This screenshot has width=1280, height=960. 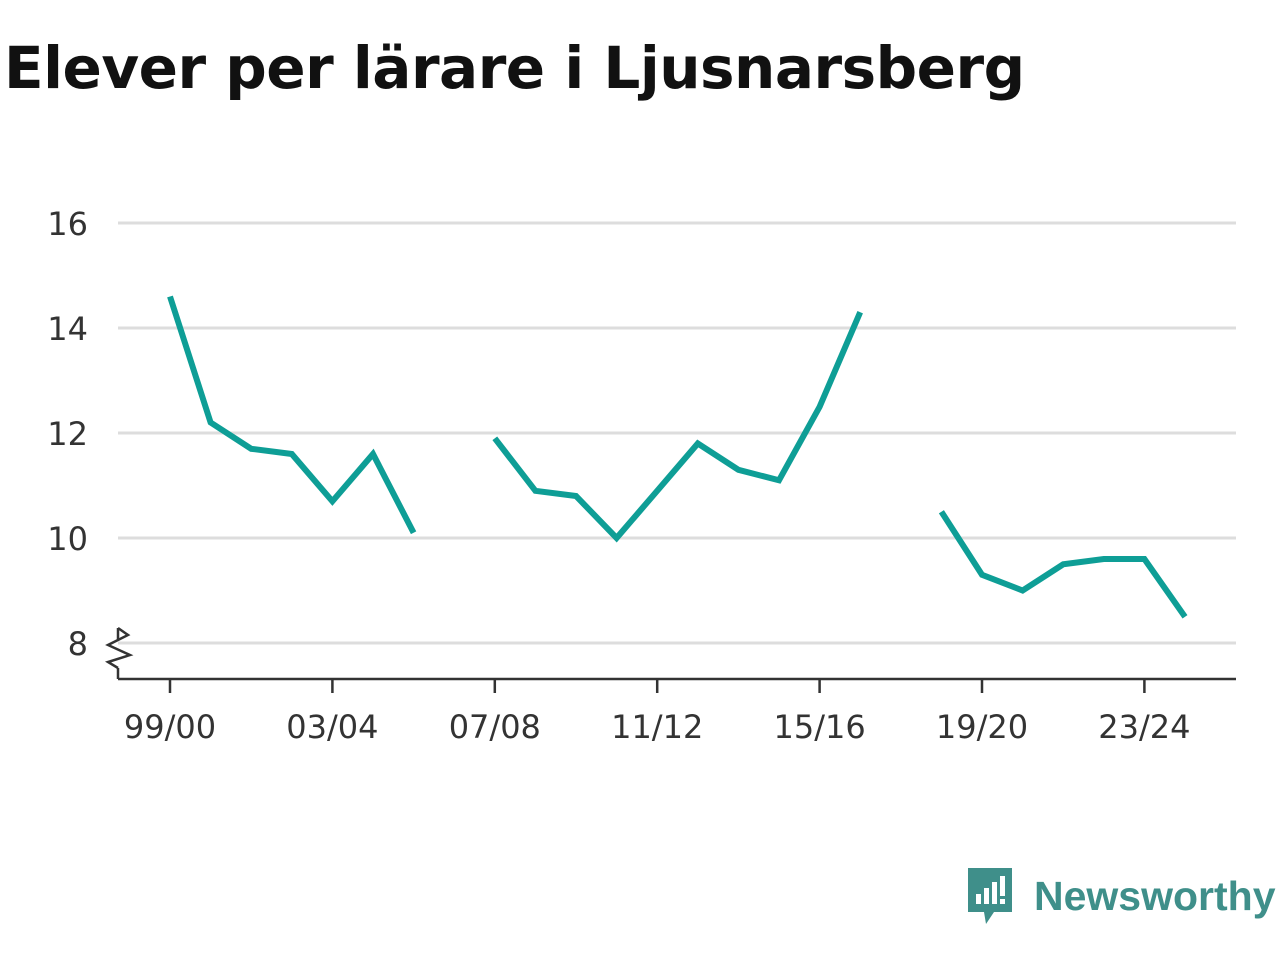 I want to click on axis-break-icon, so click(x=119, y=648).